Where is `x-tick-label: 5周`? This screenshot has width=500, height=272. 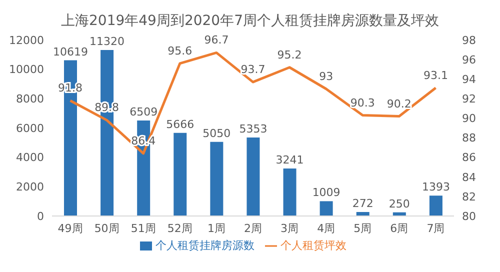
x-tick-label: 5周 is located at coordinates (363, 228).